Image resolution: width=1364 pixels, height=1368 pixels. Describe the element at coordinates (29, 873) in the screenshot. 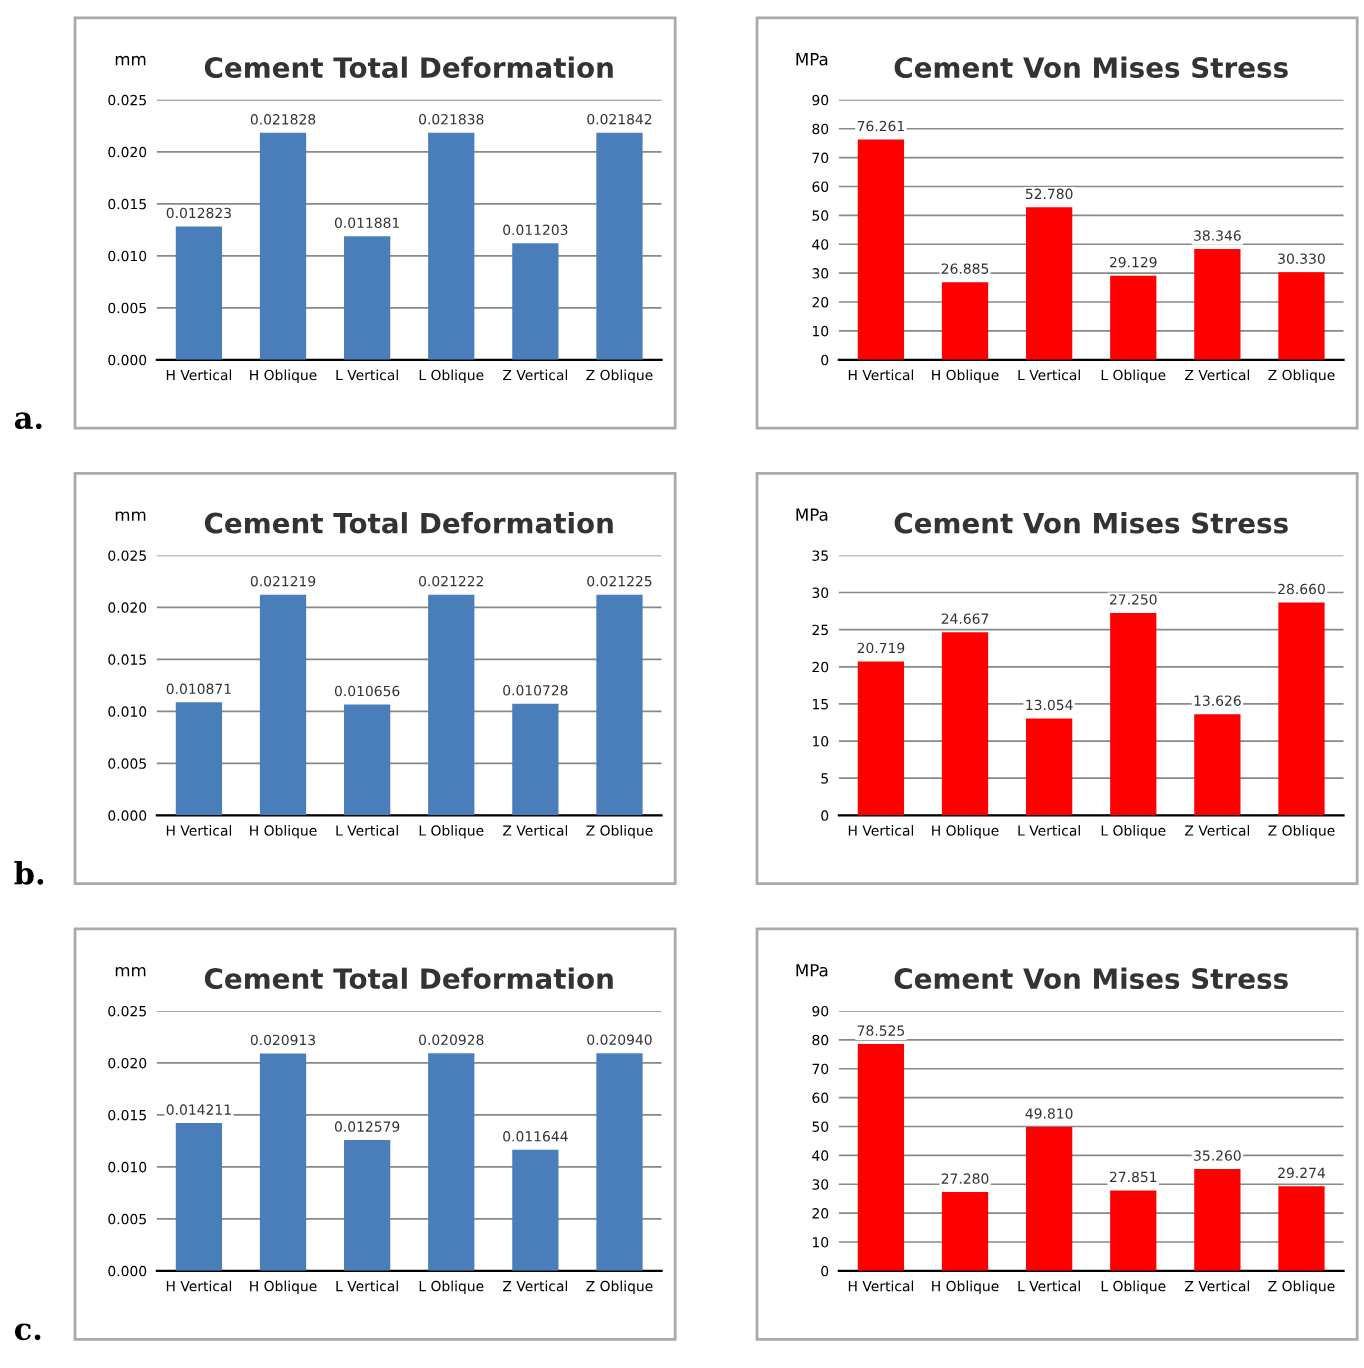

I see `text: b.` at that location.